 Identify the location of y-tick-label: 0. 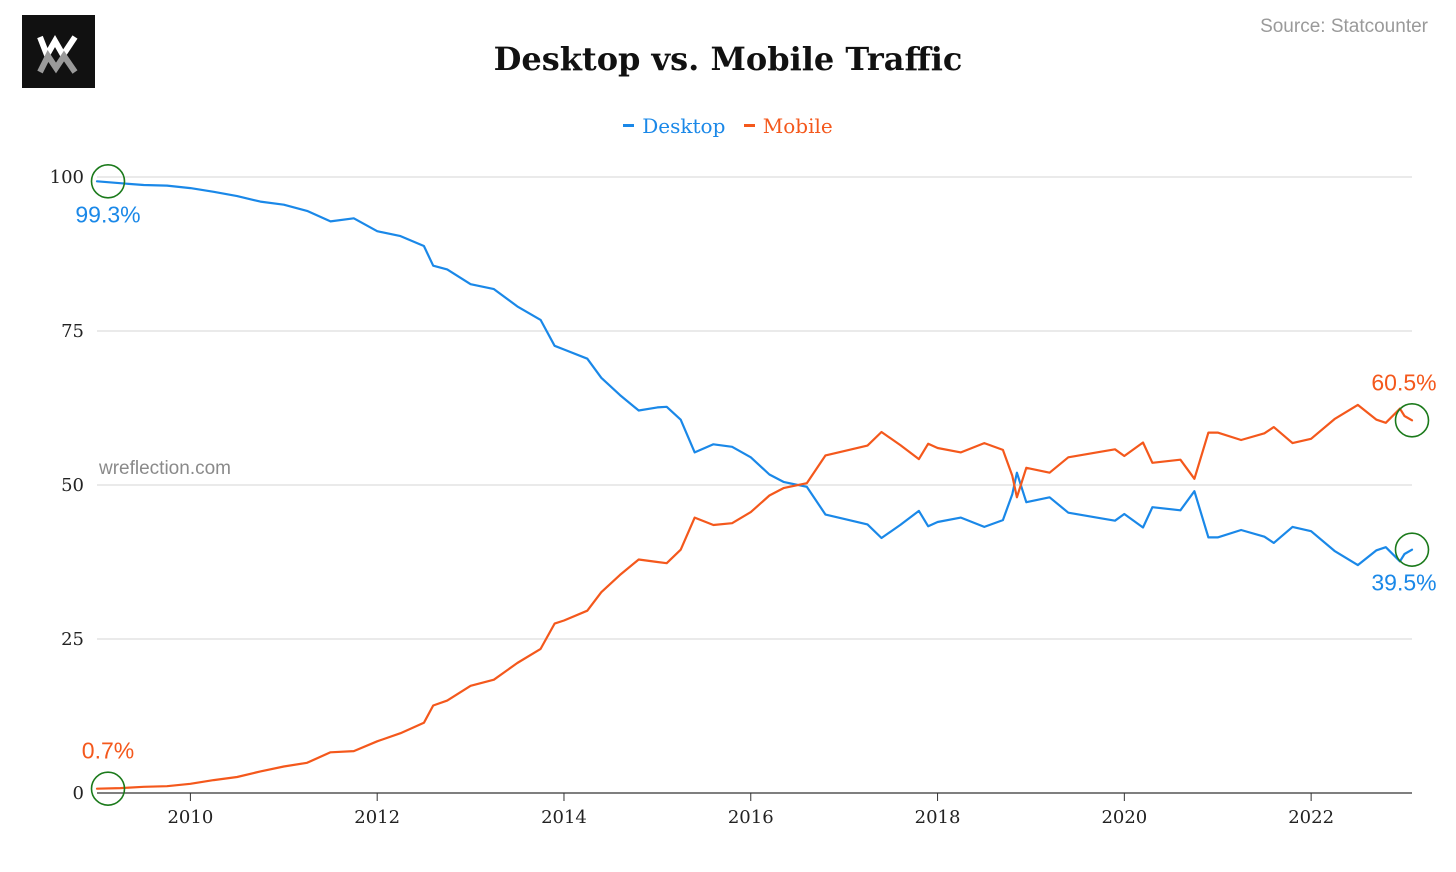
(78, 793).